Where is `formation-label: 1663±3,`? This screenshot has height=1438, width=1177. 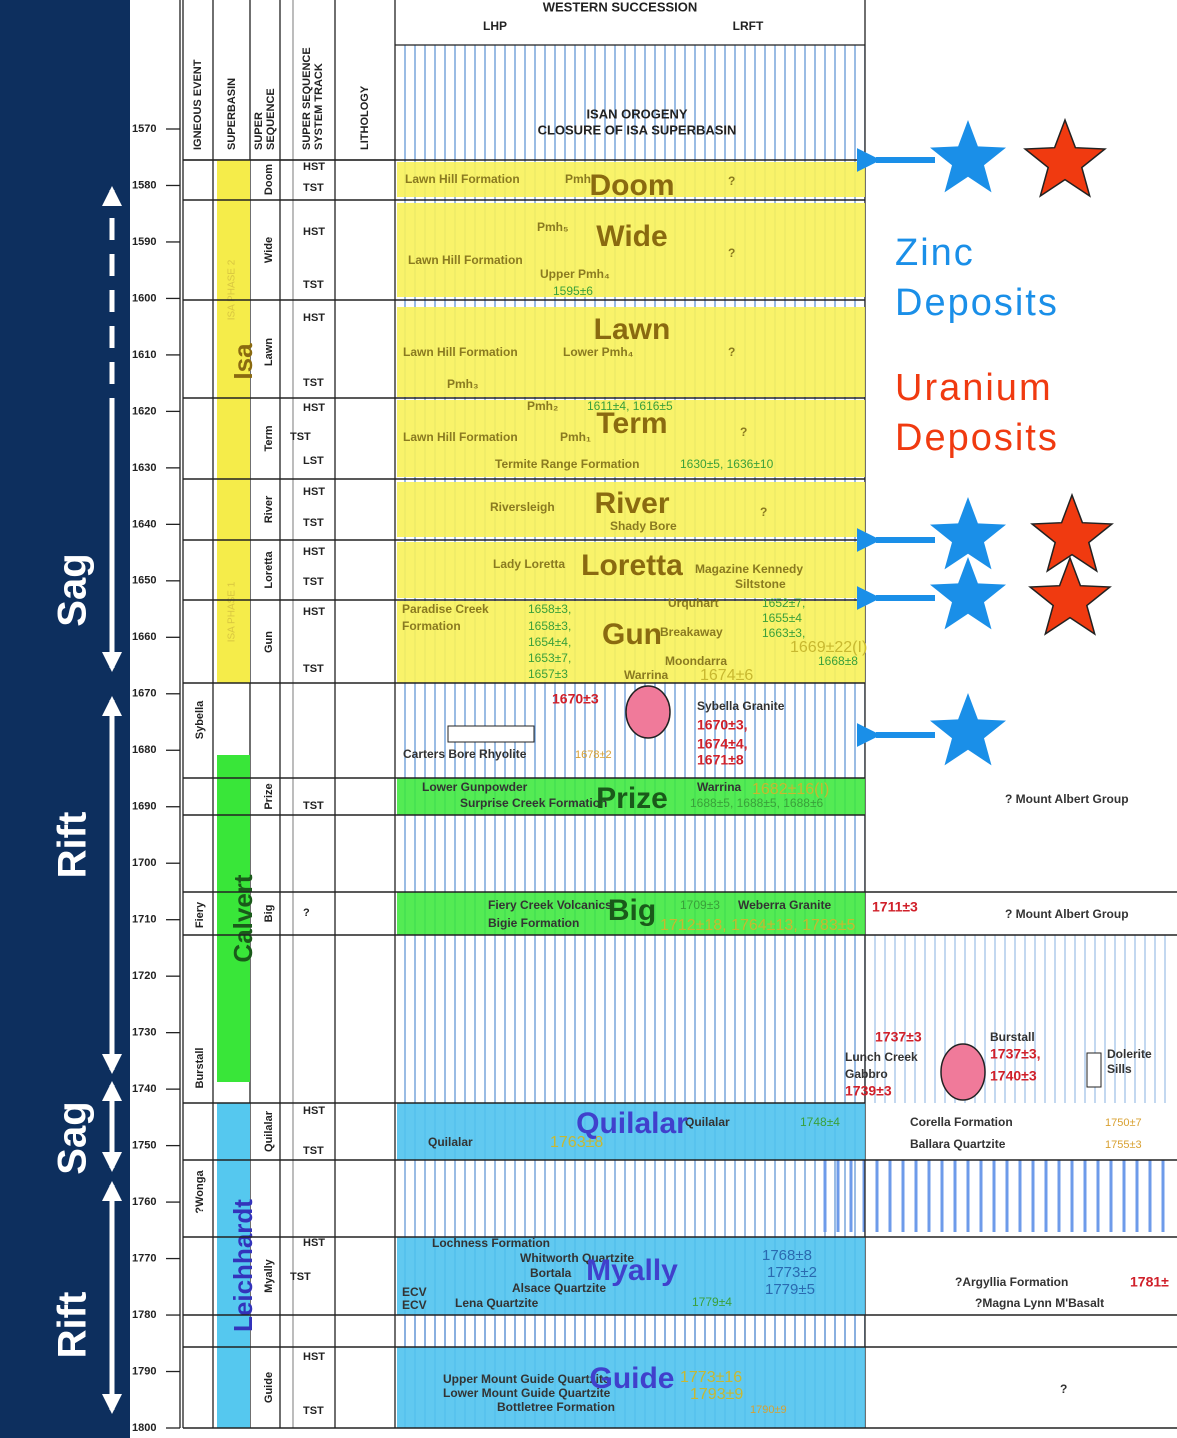
formation-label: 1663±3, is located at coordinates (783, 633).